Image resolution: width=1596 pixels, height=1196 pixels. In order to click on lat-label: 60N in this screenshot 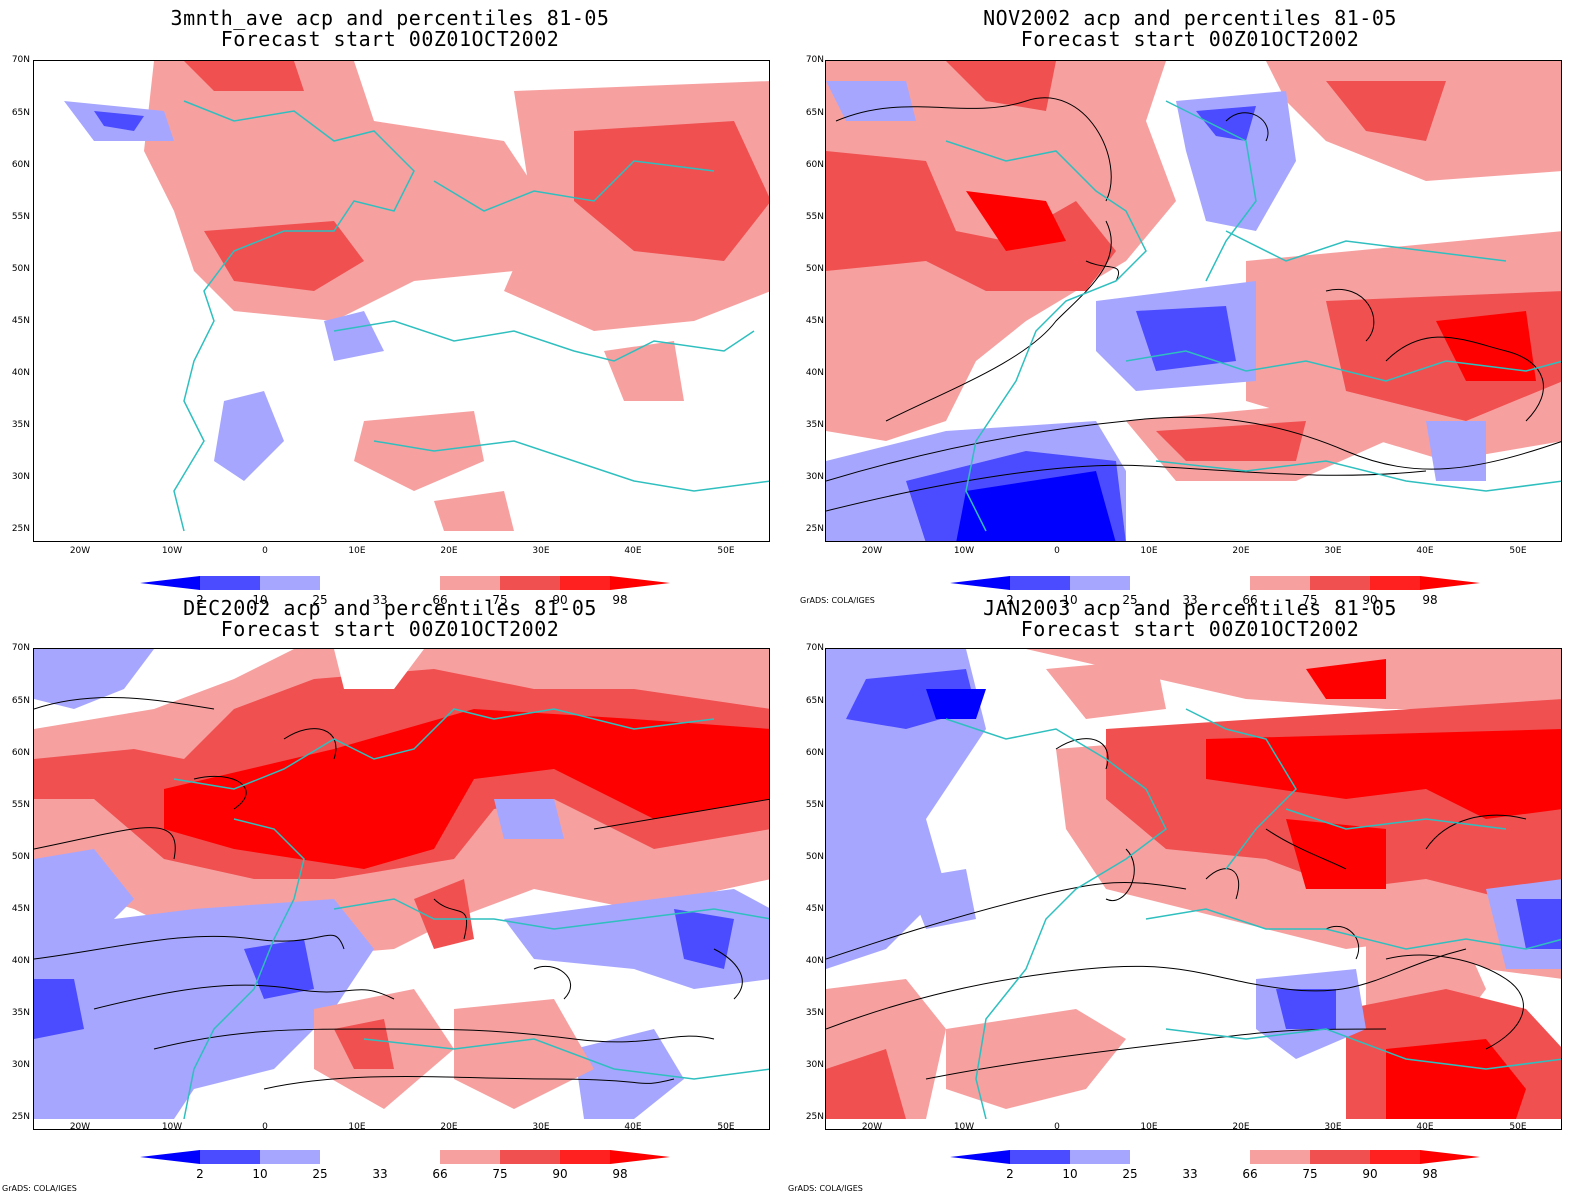, I will do `click(814, 753)`.